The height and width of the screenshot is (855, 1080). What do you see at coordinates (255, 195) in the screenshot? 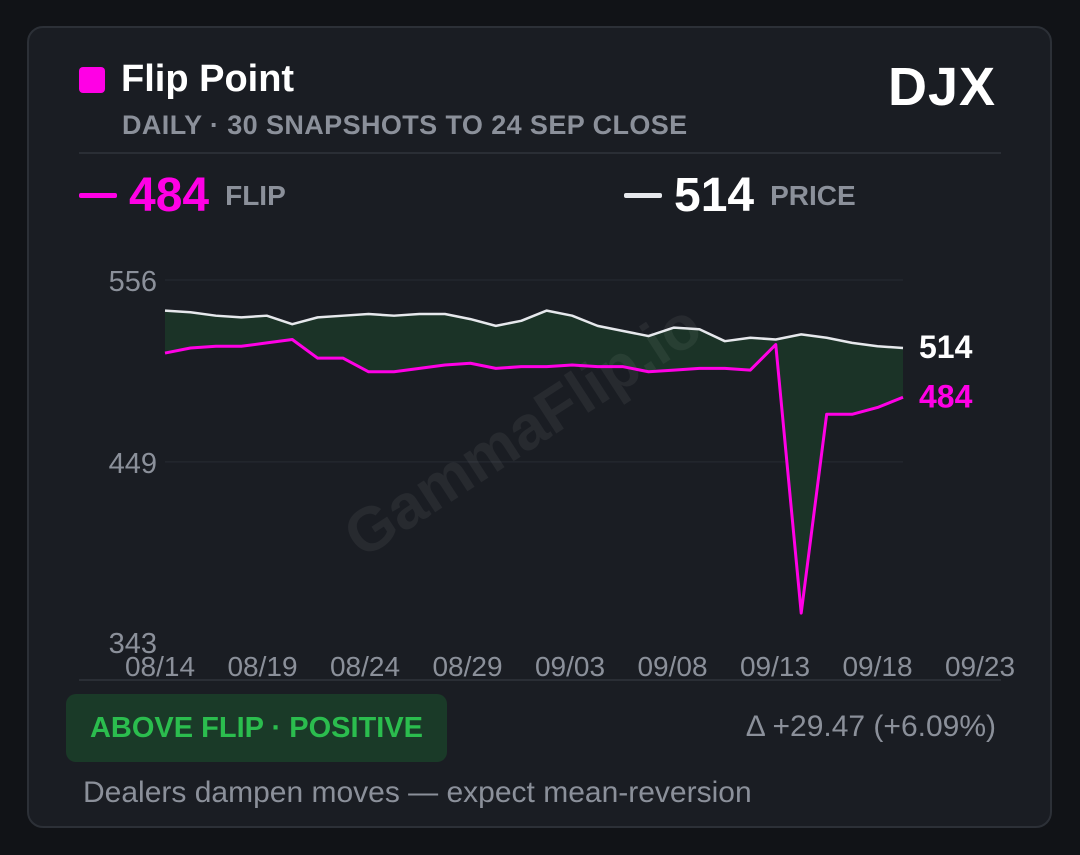
I see `flip-label: FLIP` at bounding box center [255, 195].